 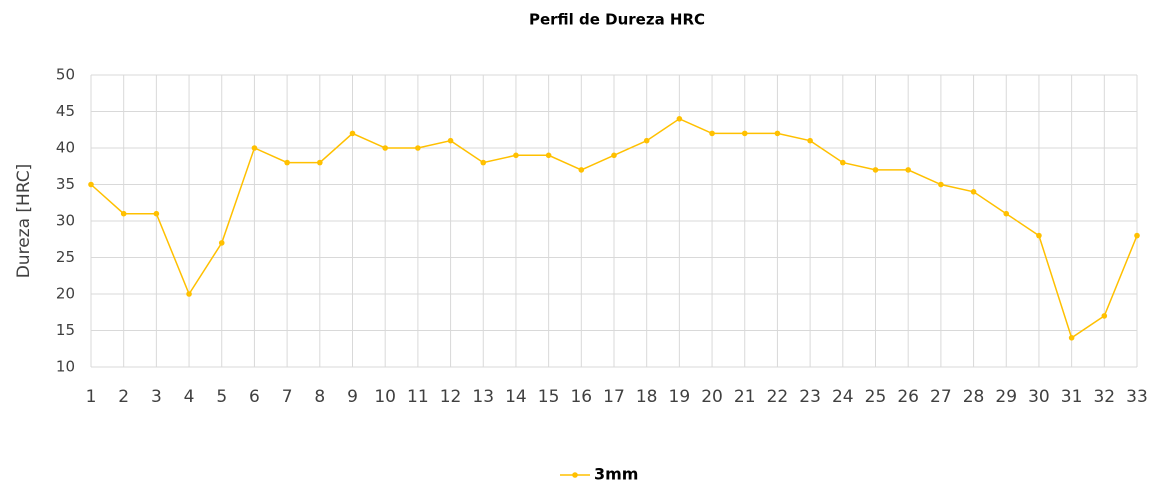 What do you see at coordinates (287, 397) in the screenshot?
I see `x-tick-label: 7` at bounding box center [287, 397].